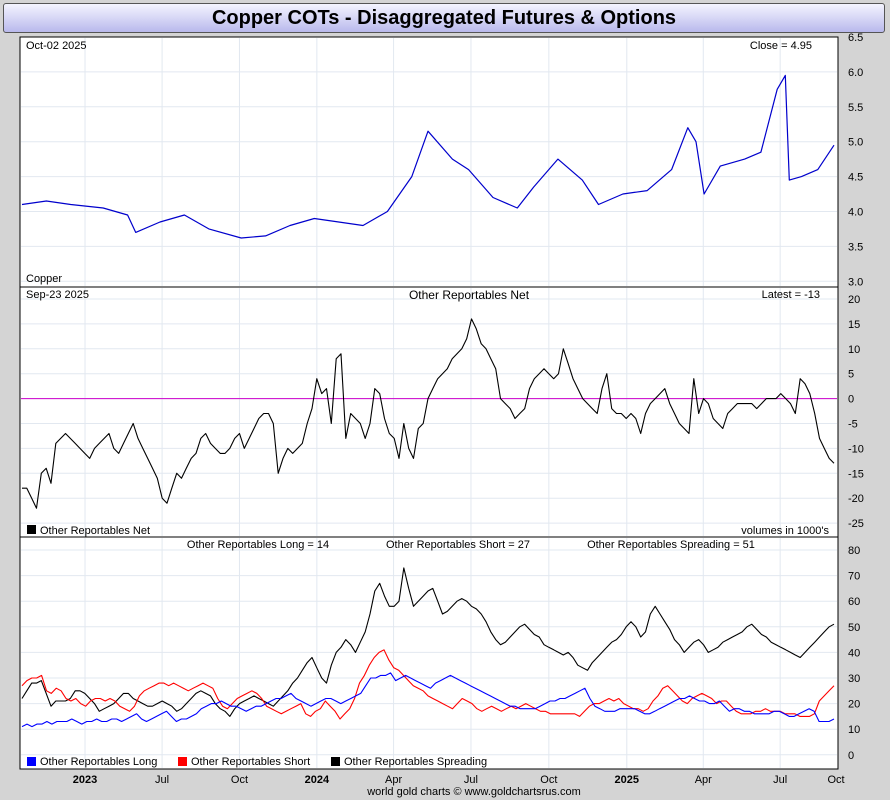 This screenshot has width=890, height=800. I want to click on long-line, so click(428, 700).